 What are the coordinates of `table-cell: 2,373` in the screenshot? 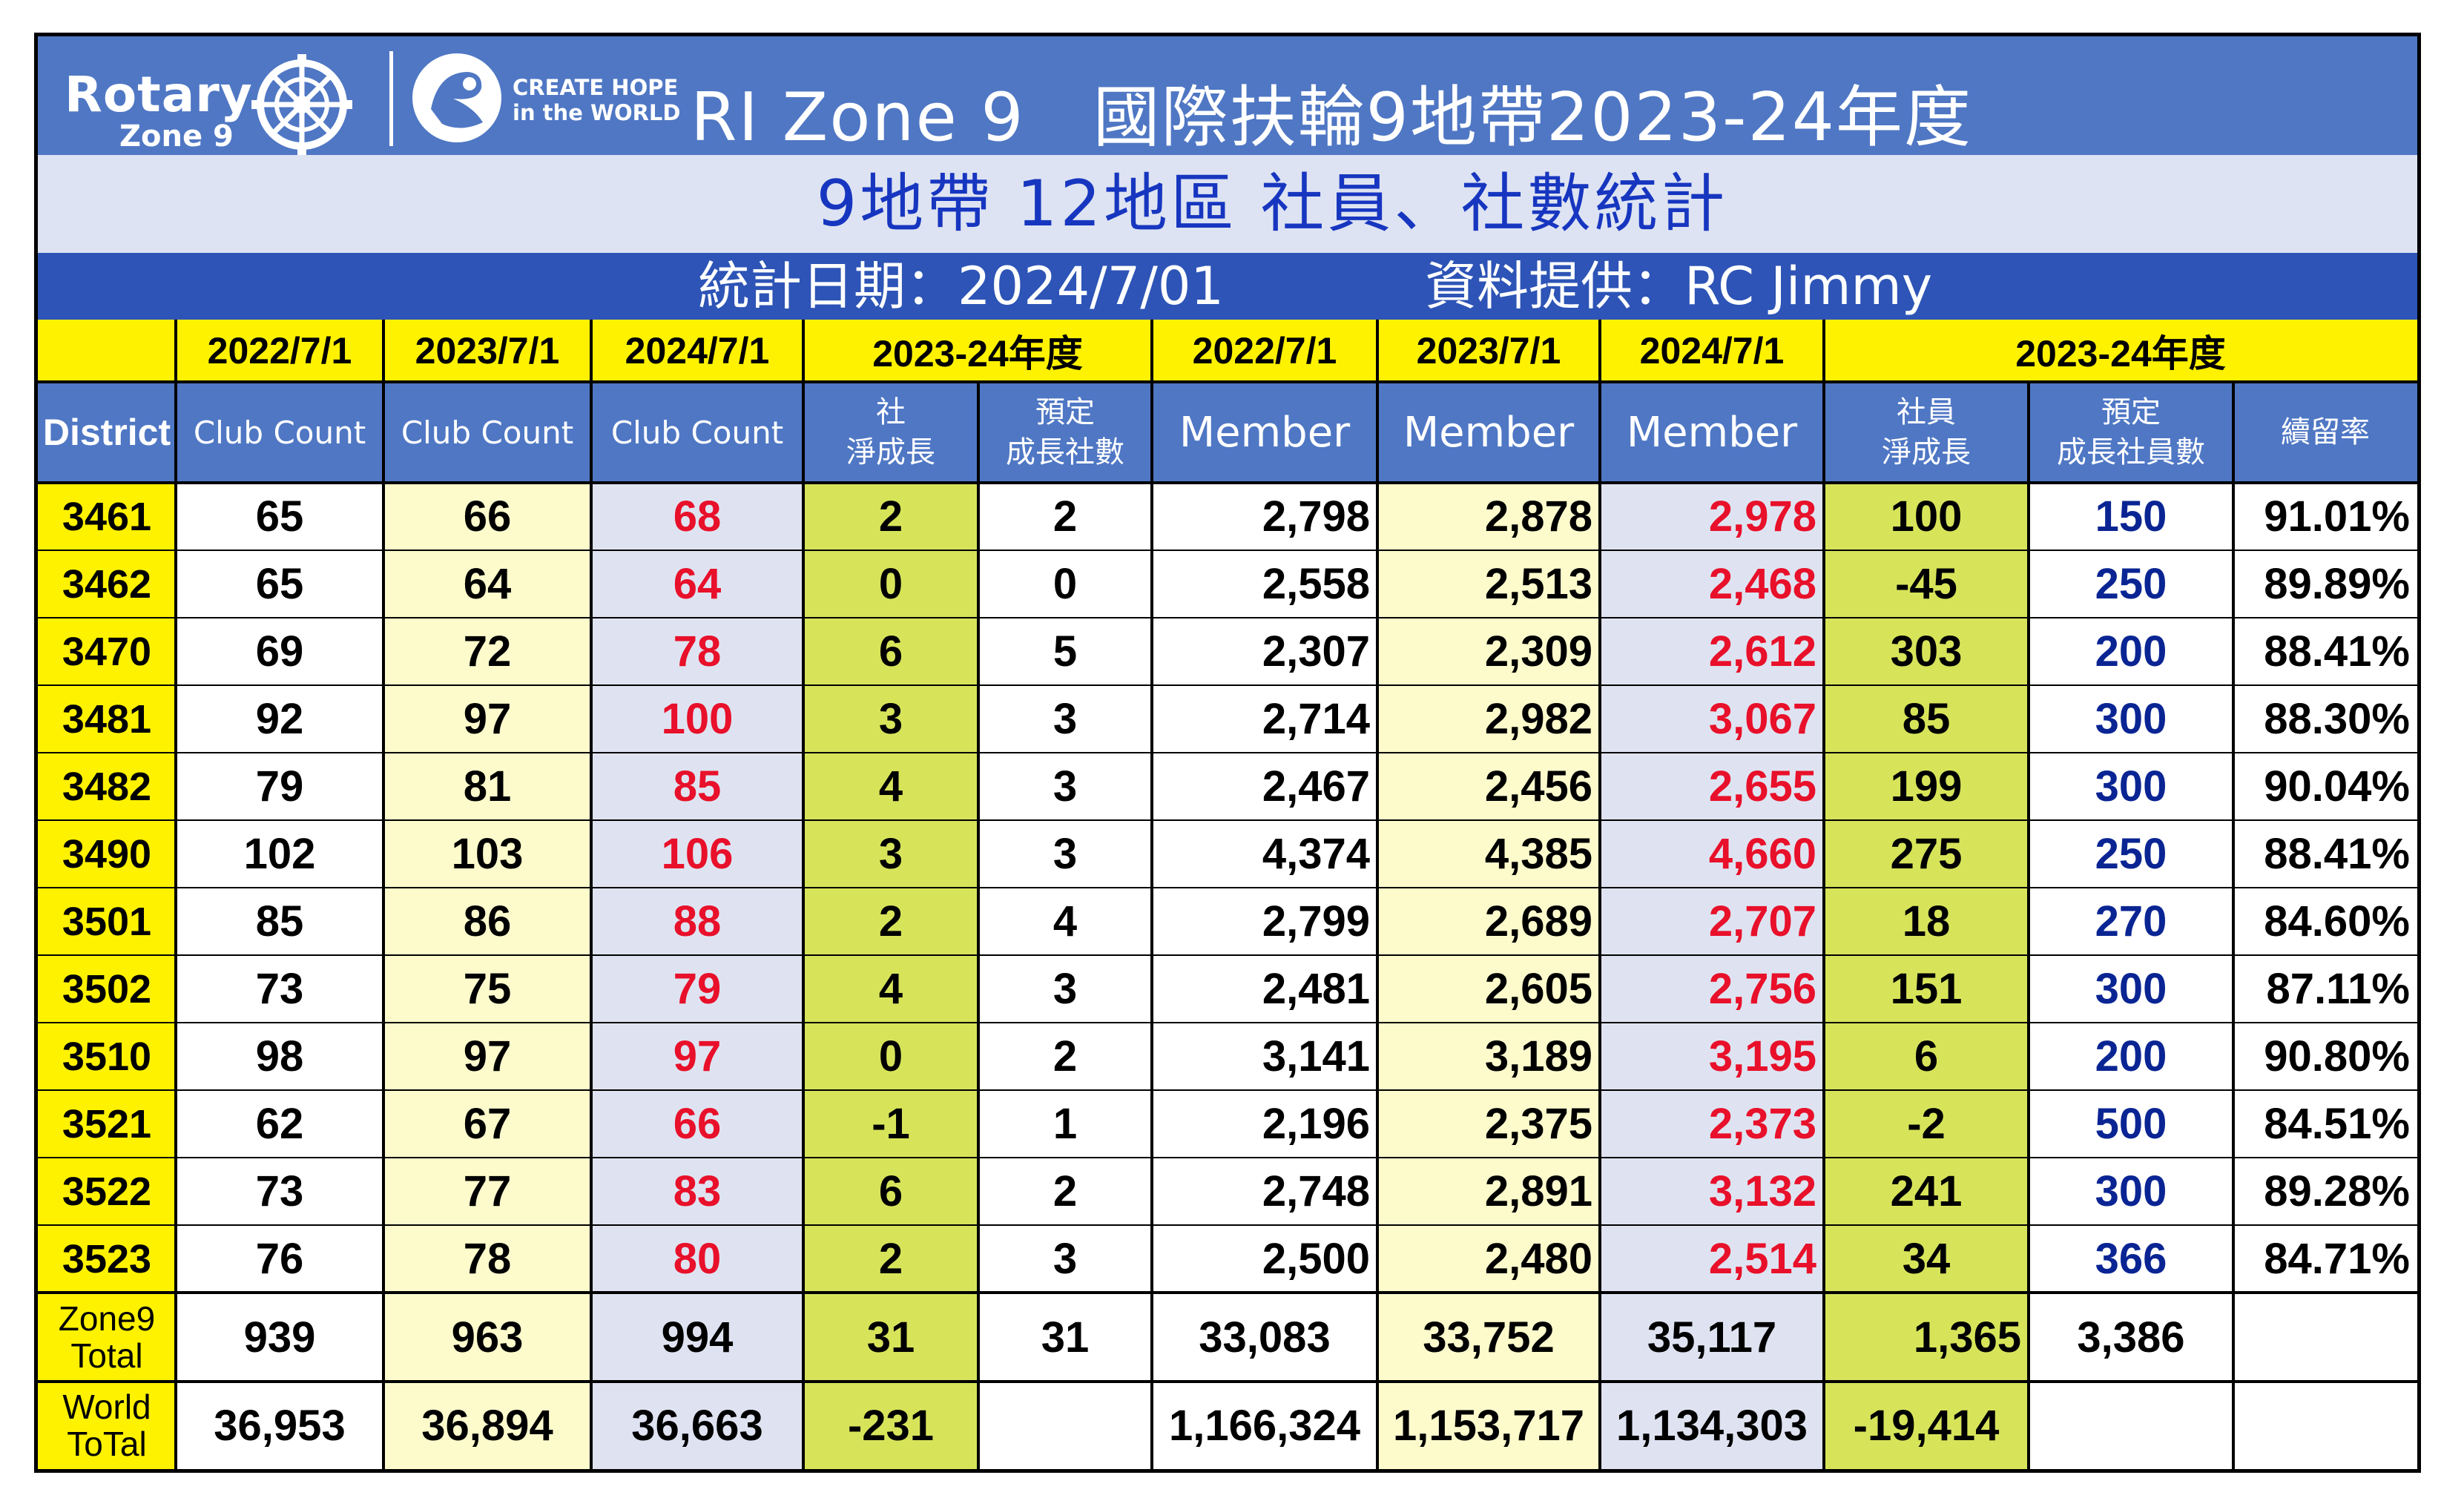 It's located at (1712, 1124).